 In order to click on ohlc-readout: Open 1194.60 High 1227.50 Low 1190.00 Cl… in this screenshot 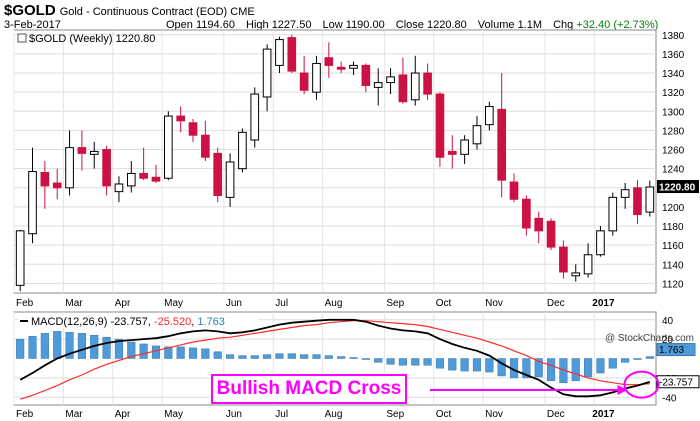, I will do `click(412, 25)`.